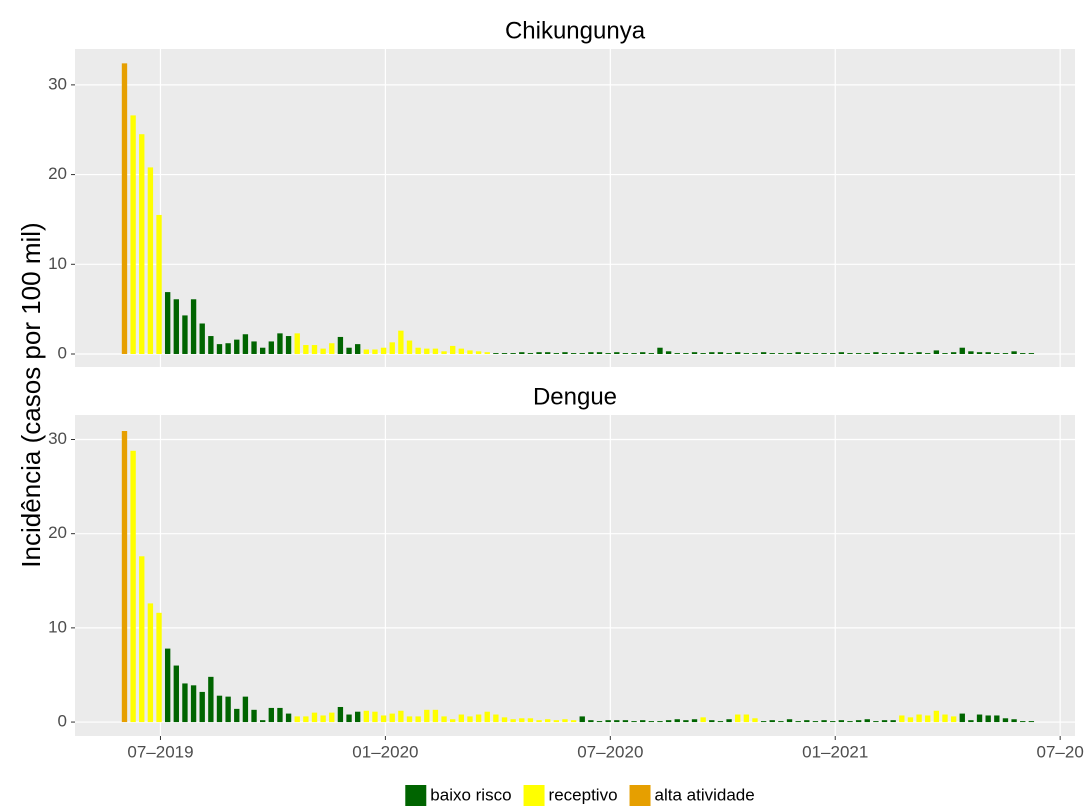 The height and width of the screenshot is (807, 1086). I want to click on y-tick-label: 20, so click(57, 532).